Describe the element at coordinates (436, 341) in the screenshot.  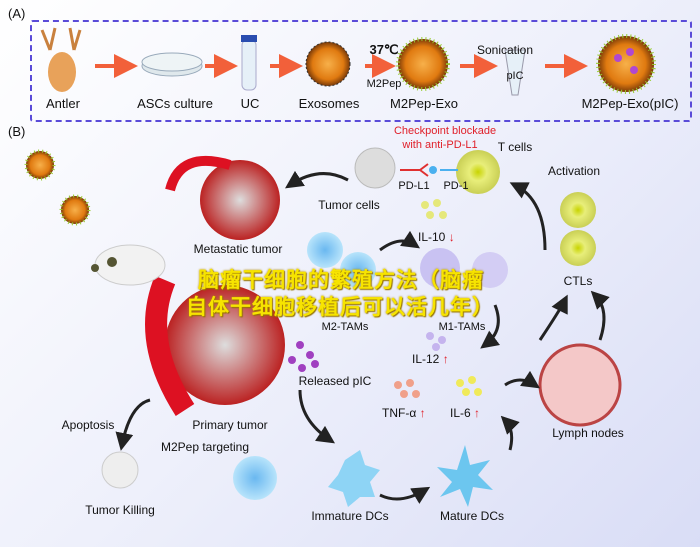
I see `il12-dots` at that location.